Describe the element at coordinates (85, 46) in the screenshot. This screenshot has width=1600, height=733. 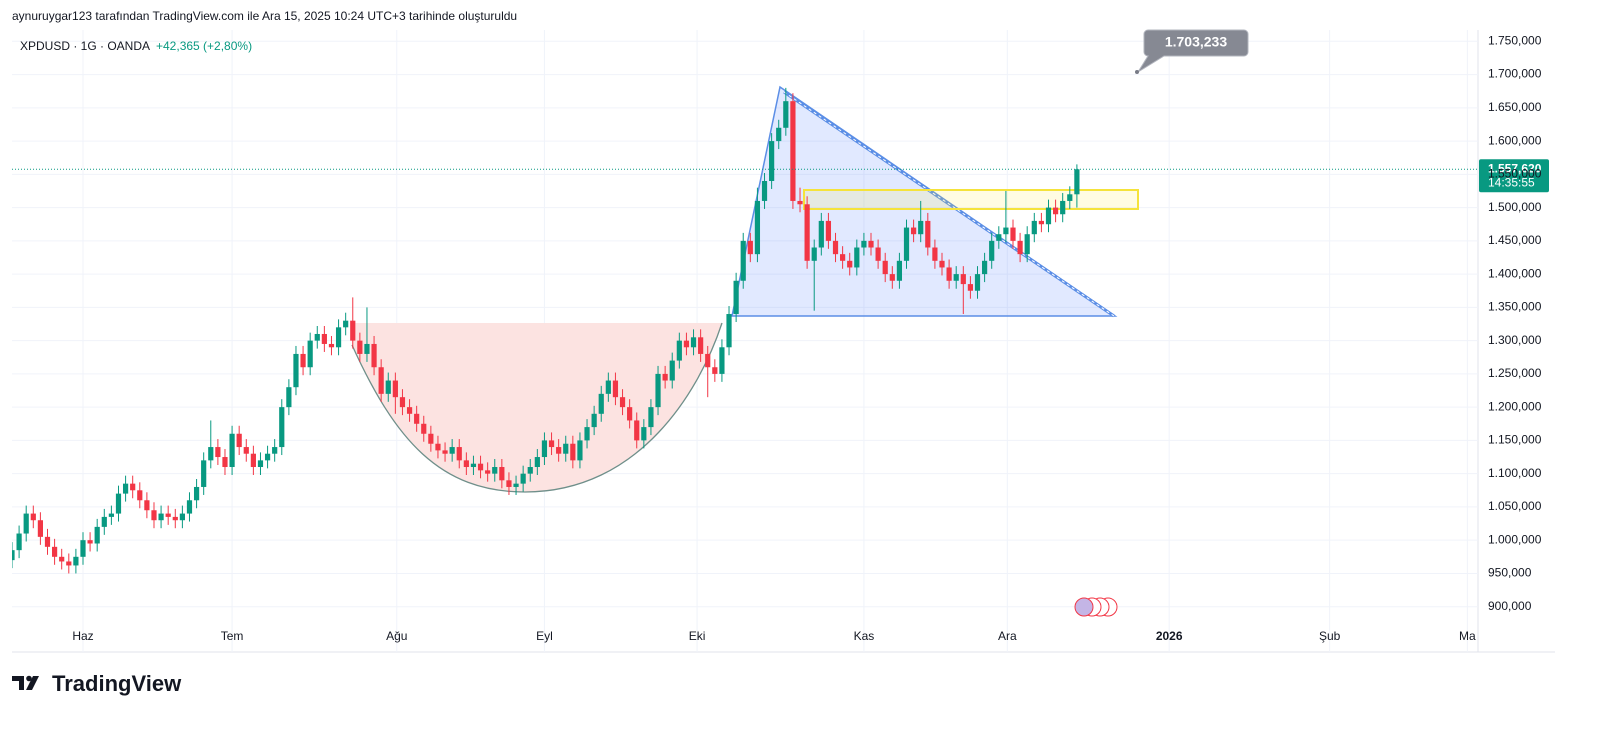
I see `symbol: XPDUSD · 1G · OANDA` at that location.